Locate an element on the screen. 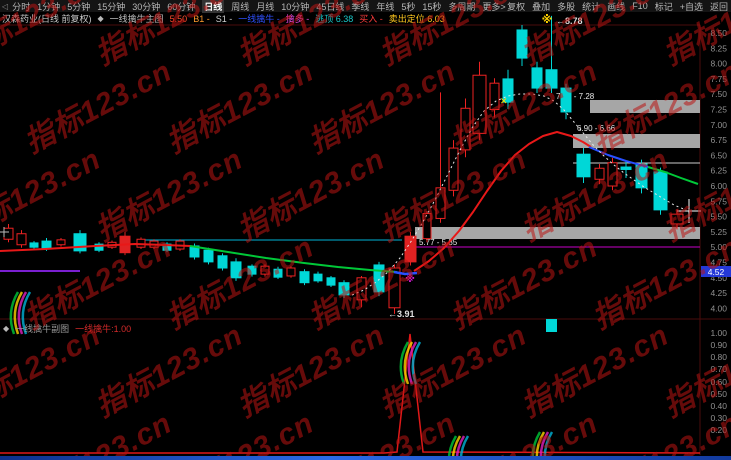  resistance-box-label: 7.39 - 7.28 is located at coordinates (575, 96).